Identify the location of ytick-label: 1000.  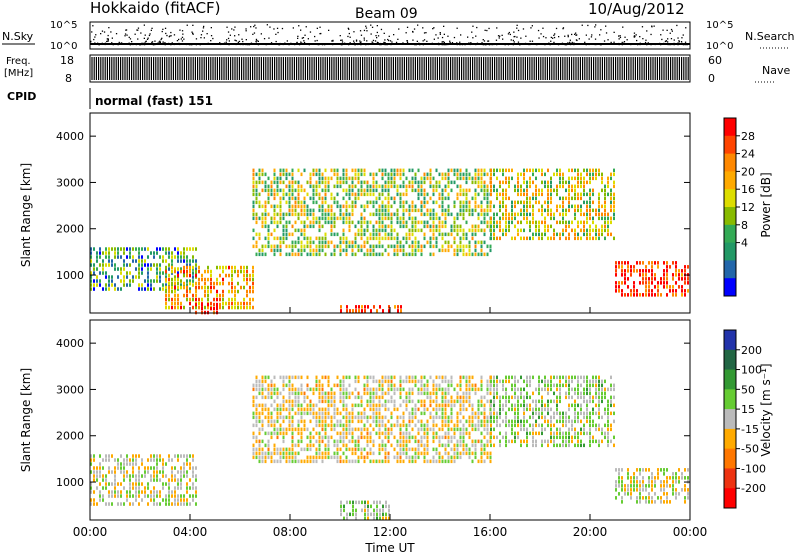
(70, 275).